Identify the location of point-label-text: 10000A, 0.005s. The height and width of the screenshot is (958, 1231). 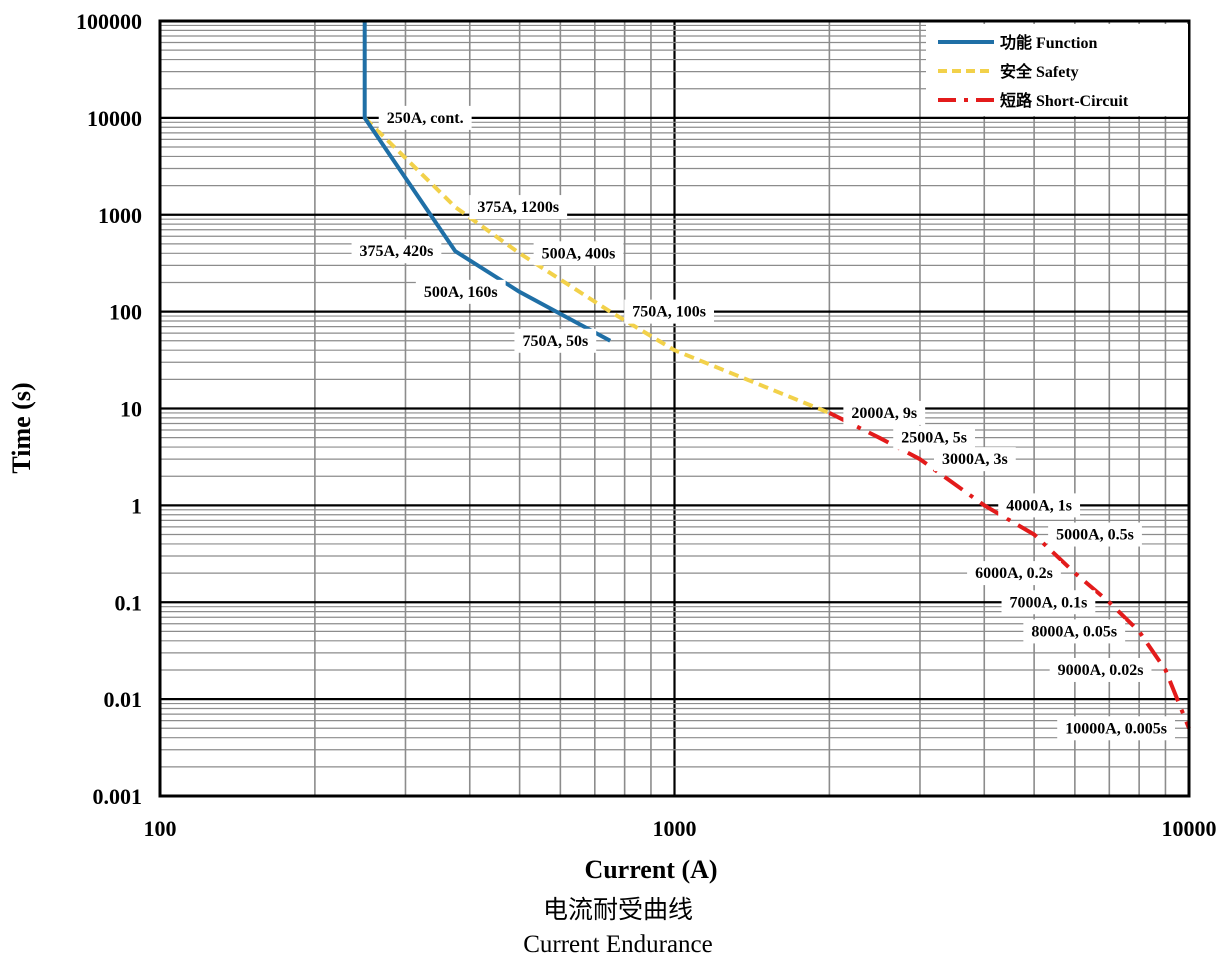
(1116, 728).